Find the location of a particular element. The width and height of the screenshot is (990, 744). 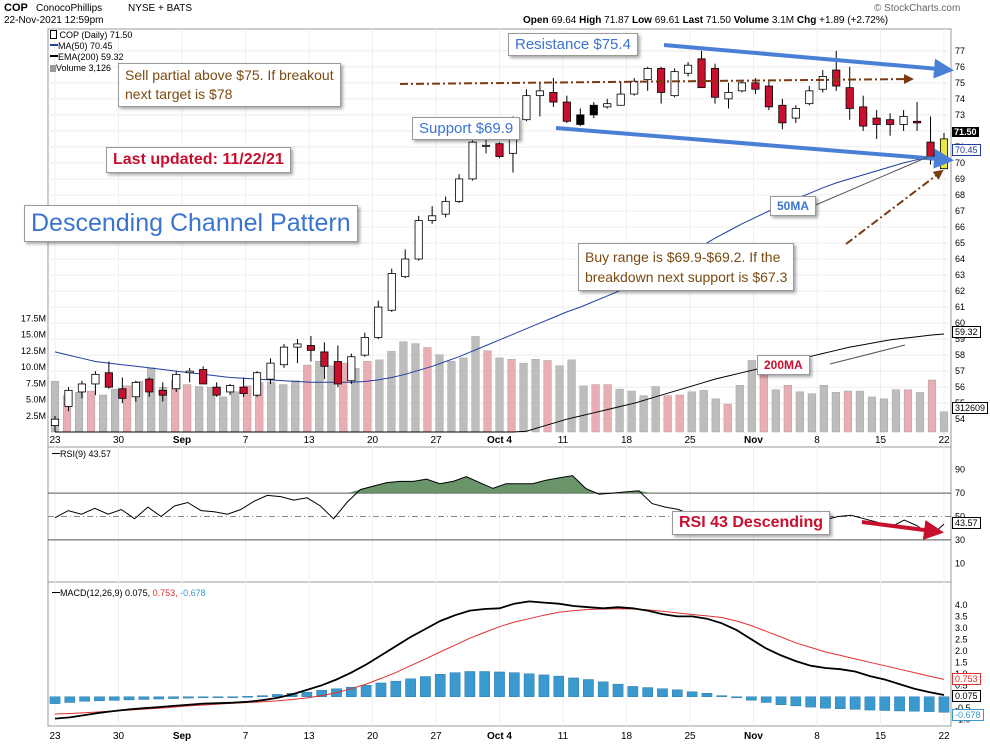

open-value: 69.64 is located at coordinates (564, 20).